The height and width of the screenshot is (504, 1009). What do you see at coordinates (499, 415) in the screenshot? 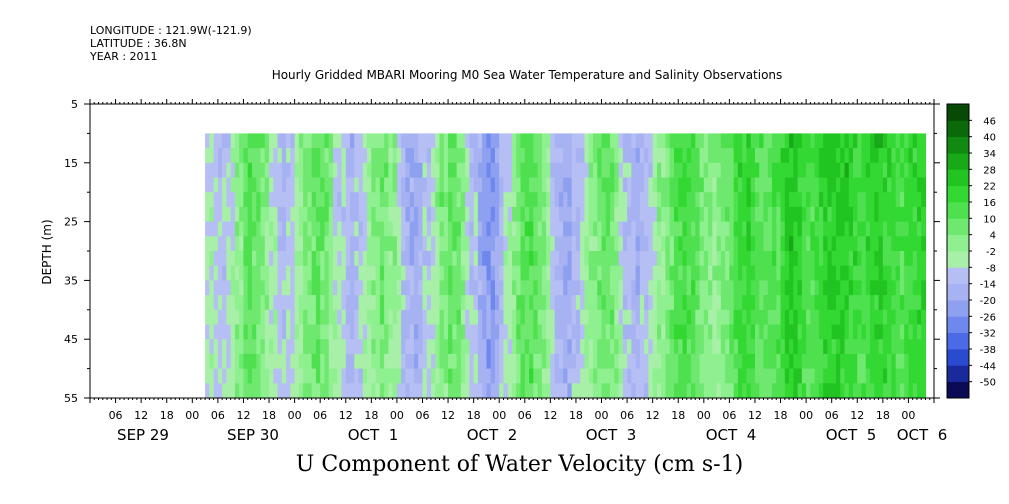
I see `hour-tick-label: 00` at bounding box center [499, 415].